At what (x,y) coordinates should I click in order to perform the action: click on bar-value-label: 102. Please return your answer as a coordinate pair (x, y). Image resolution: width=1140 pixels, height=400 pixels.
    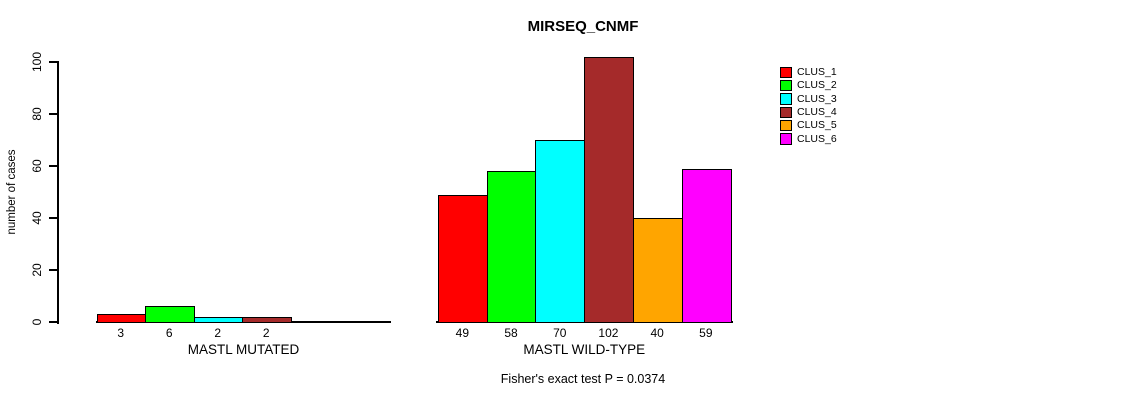
    Looking at the image, I should click on (608, 333).